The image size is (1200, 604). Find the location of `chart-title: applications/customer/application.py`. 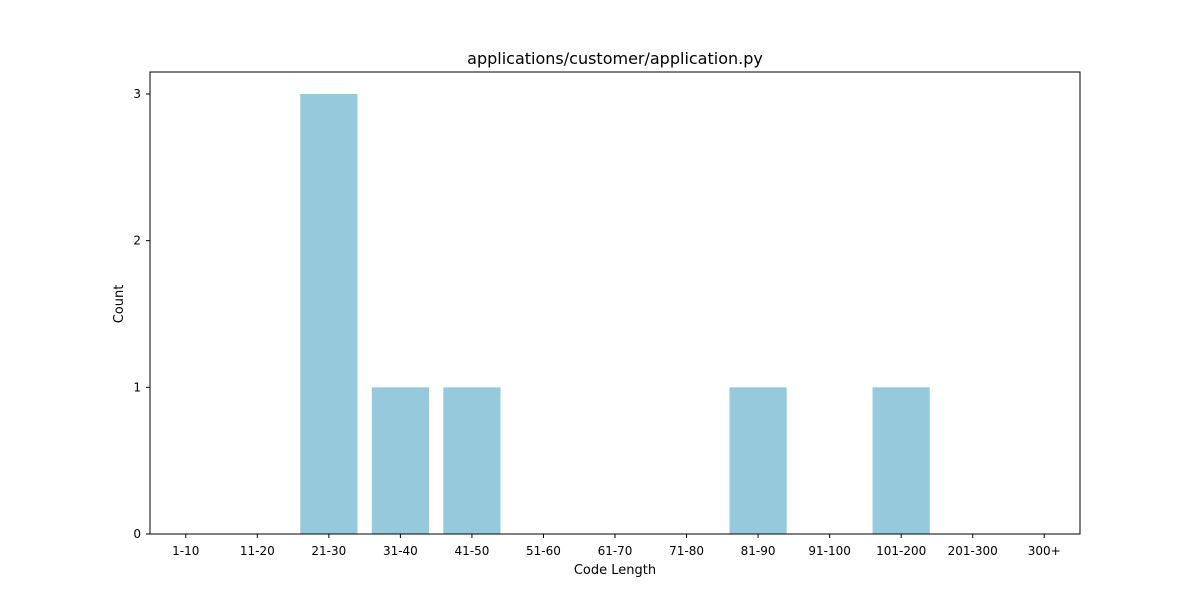

chart-title: applications/customer/application.py is located at coordinates (615, 58).